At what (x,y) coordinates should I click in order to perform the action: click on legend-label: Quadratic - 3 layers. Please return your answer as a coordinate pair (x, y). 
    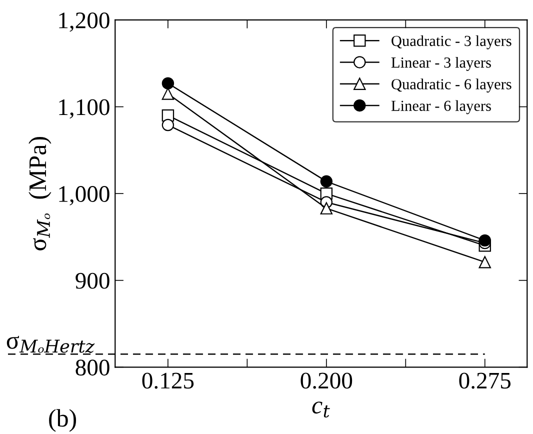
    Looking at the image, I should click on (452, 42).